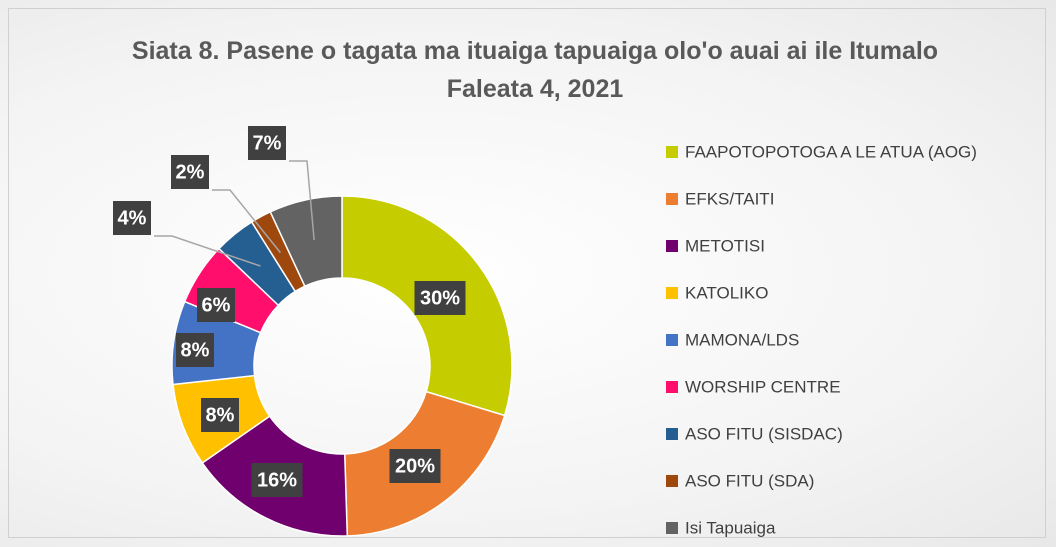 Image resolution: width=1056 pixels, height=547 pixels. Describe the element at coordinates (764, 433) in the screenshot. I see `legend-label: ASO FITU (SISDAC)` at that location.